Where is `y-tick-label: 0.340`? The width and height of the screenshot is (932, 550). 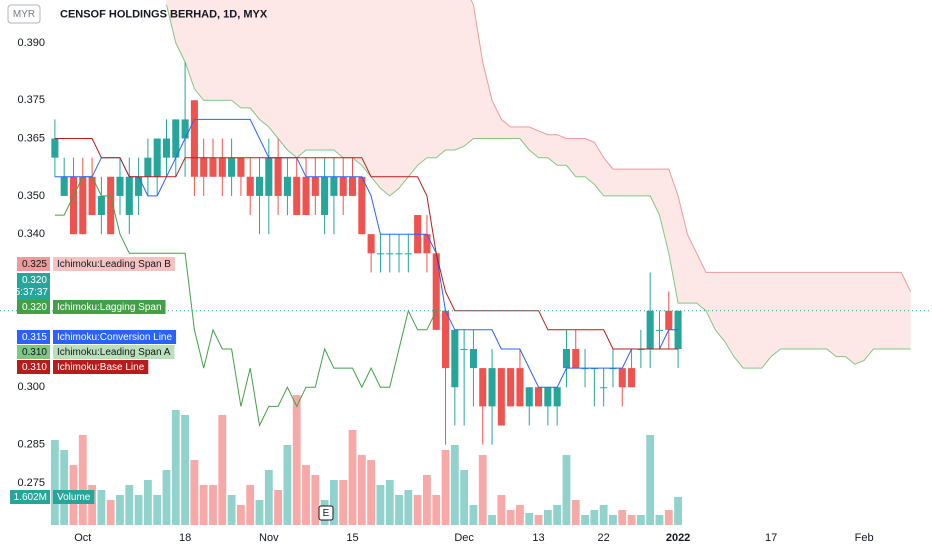 y-tick-label: 0.340 is located at coordinates (31, 234).